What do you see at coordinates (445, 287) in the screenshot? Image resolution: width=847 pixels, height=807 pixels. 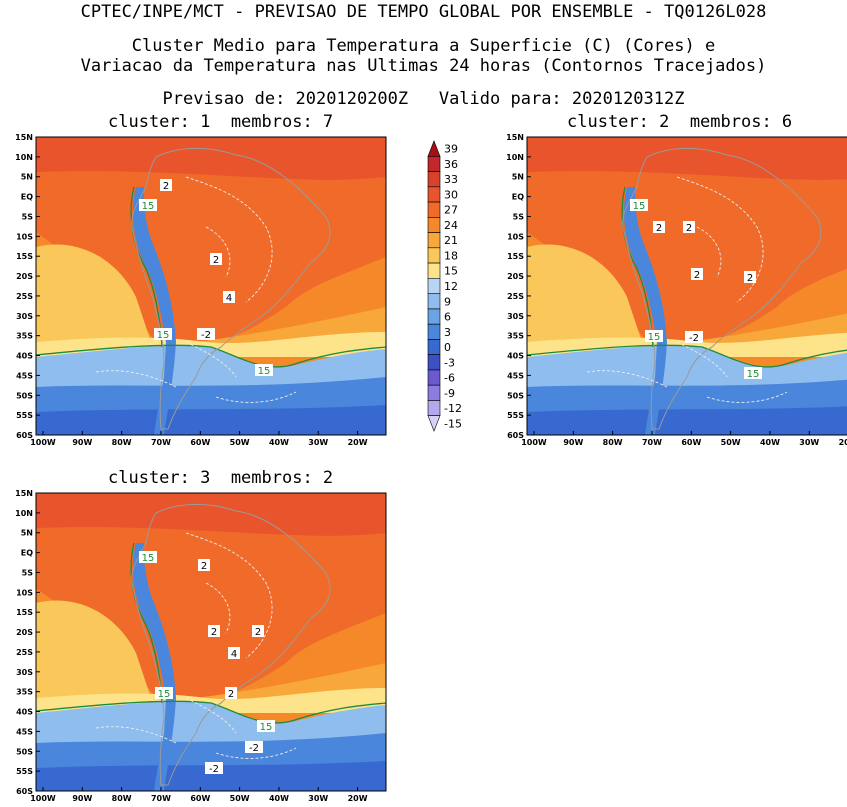 I see `colorbar: 39 36 33 30 27 24 21 18 15 12 9 6 3 0 -3 -6 -9 -12 -15` at bounding box center [445, 287].